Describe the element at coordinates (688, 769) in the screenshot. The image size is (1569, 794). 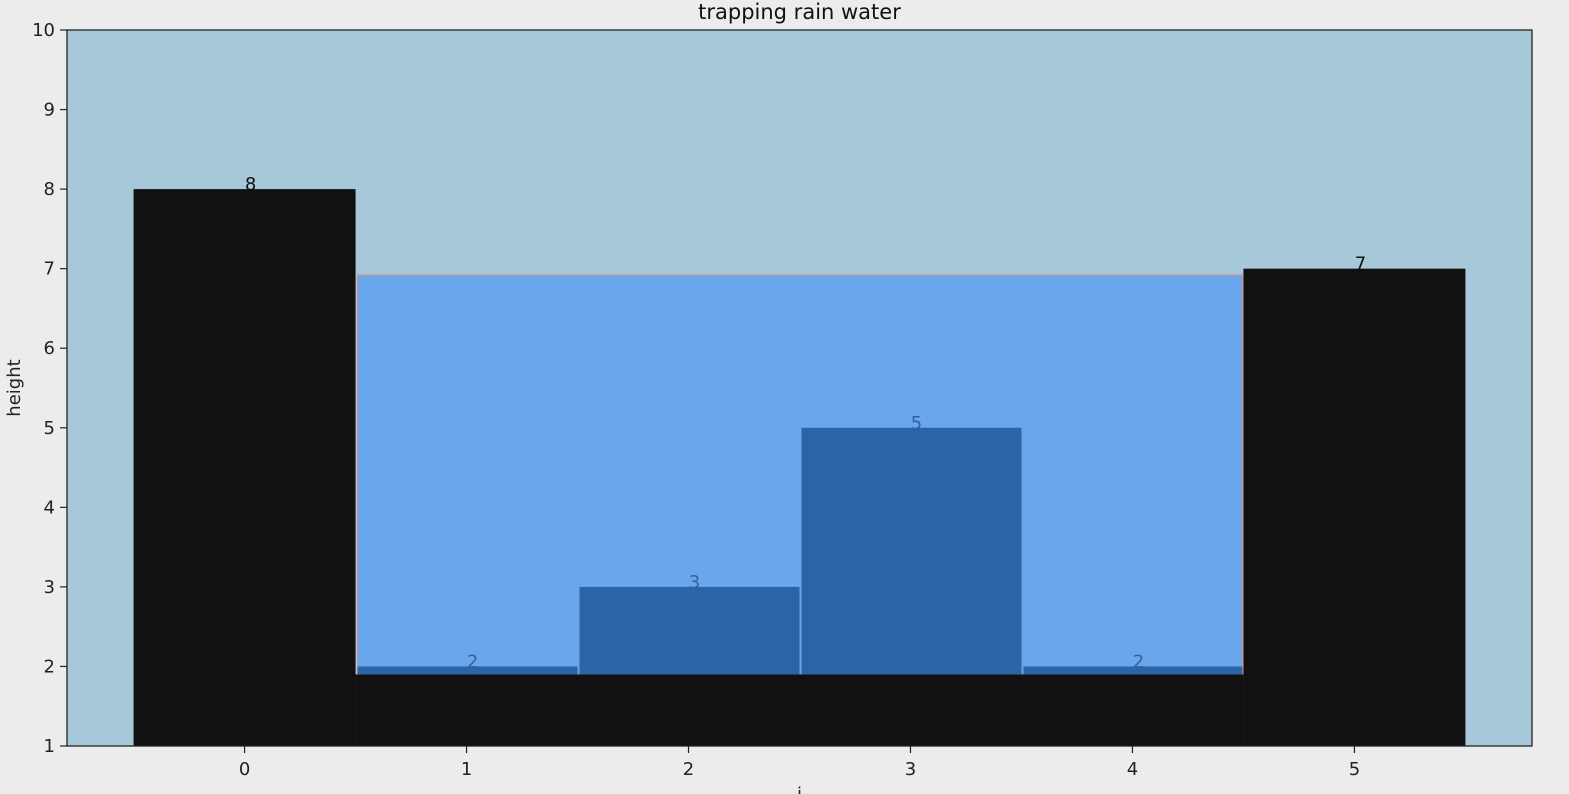
I see `x-tick-label: 2` at that location.